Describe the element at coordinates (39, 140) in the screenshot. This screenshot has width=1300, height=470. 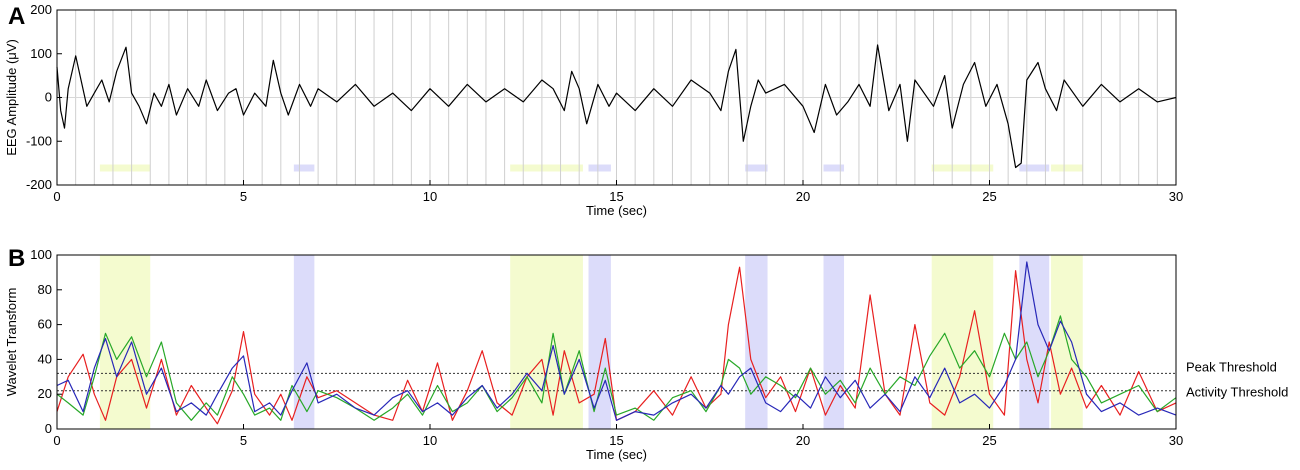
I see `y-tick-label: -100` at that location.